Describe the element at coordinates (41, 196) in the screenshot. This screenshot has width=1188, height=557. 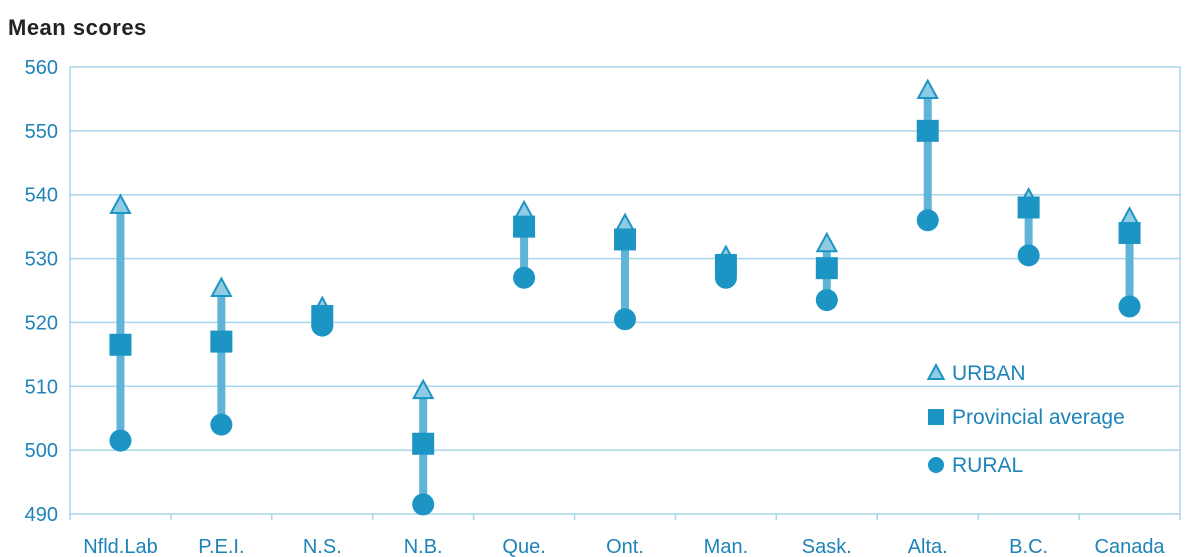
I see `y-tick-label: 540` at that location.